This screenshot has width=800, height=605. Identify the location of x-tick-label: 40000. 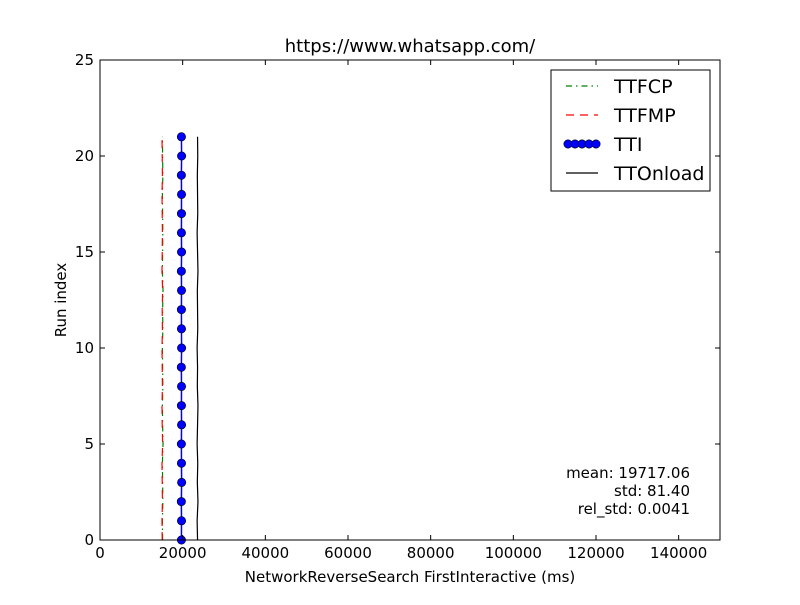
(265, 553).